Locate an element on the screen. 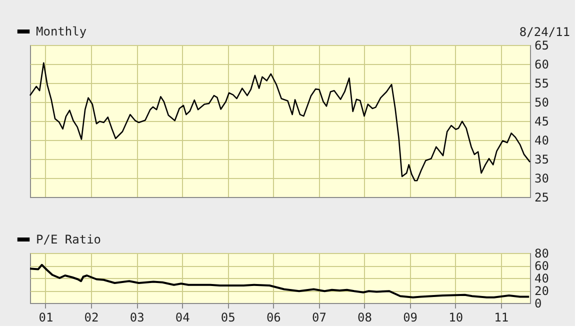 The width and height of the screenshot is (579, 335). x-tick-label: 10 is located at coordinates (456, 317).